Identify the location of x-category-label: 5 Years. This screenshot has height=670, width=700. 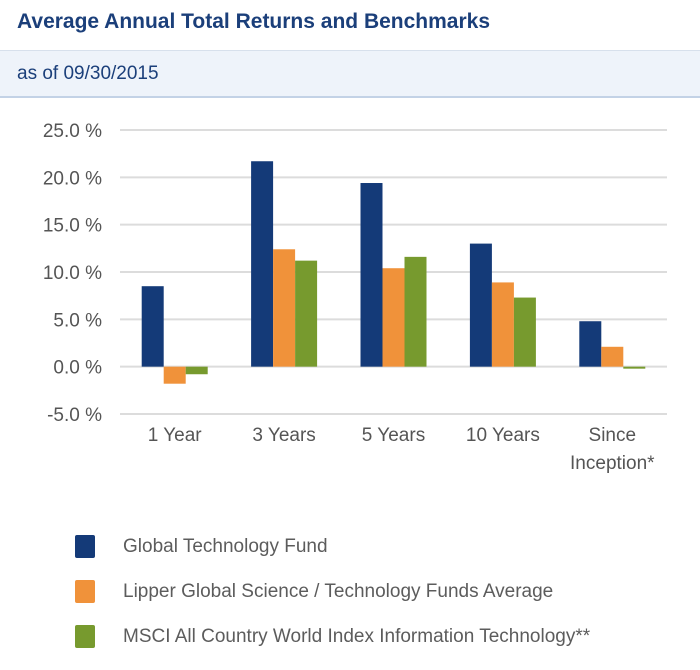
(393, 435).